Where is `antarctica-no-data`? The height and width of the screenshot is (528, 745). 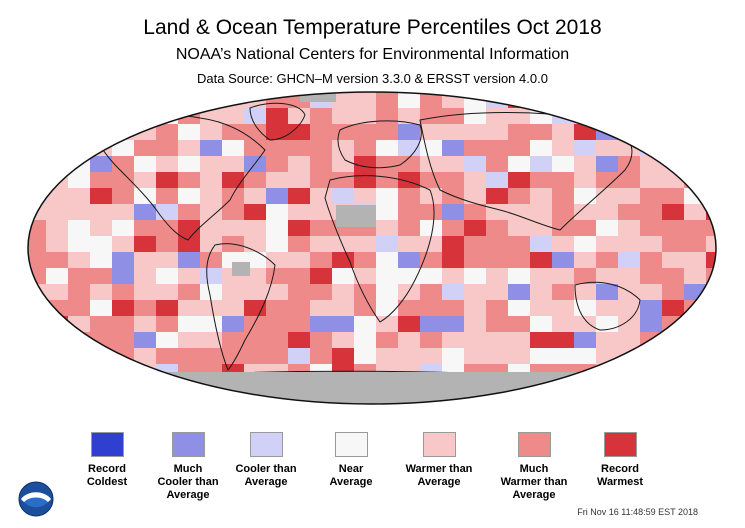 antarctica-no-data is located at coordinates (372, 388).